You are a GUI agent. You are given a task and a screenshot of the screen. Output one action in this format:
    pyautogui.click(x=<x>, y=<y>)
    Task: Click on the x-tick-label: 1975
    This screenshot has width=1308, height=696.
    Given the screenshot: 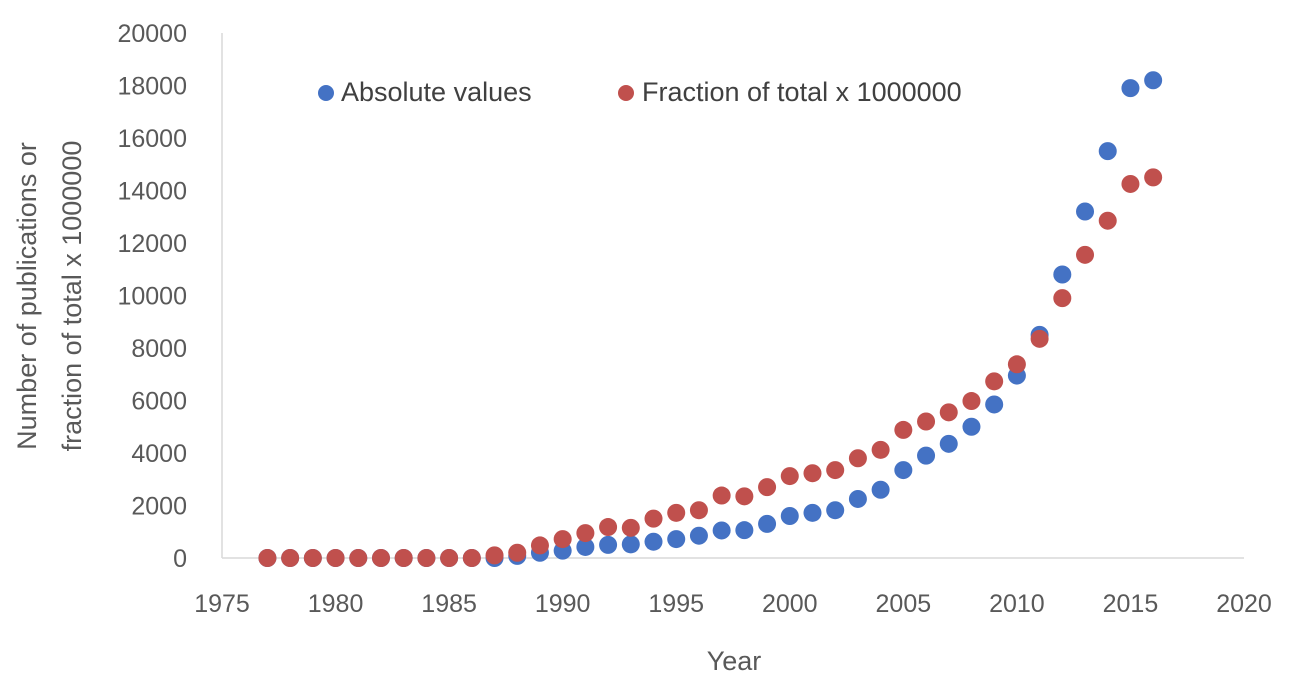 What is the action you would take?
    pyautogui.click(x=222, y=604)
    